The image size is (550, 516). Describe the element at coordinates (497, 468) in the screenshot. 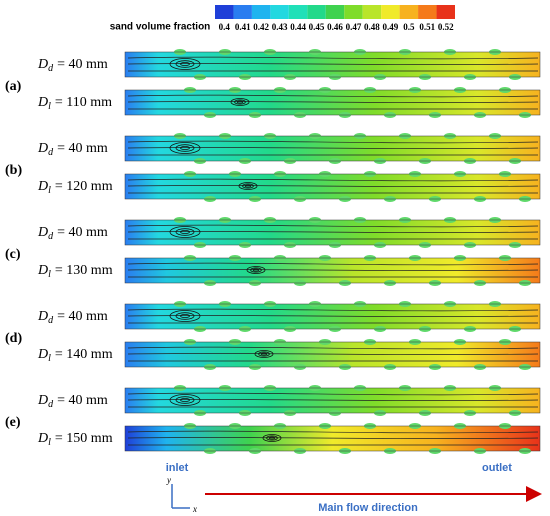

I see `outlet-label: outlet` at that location.